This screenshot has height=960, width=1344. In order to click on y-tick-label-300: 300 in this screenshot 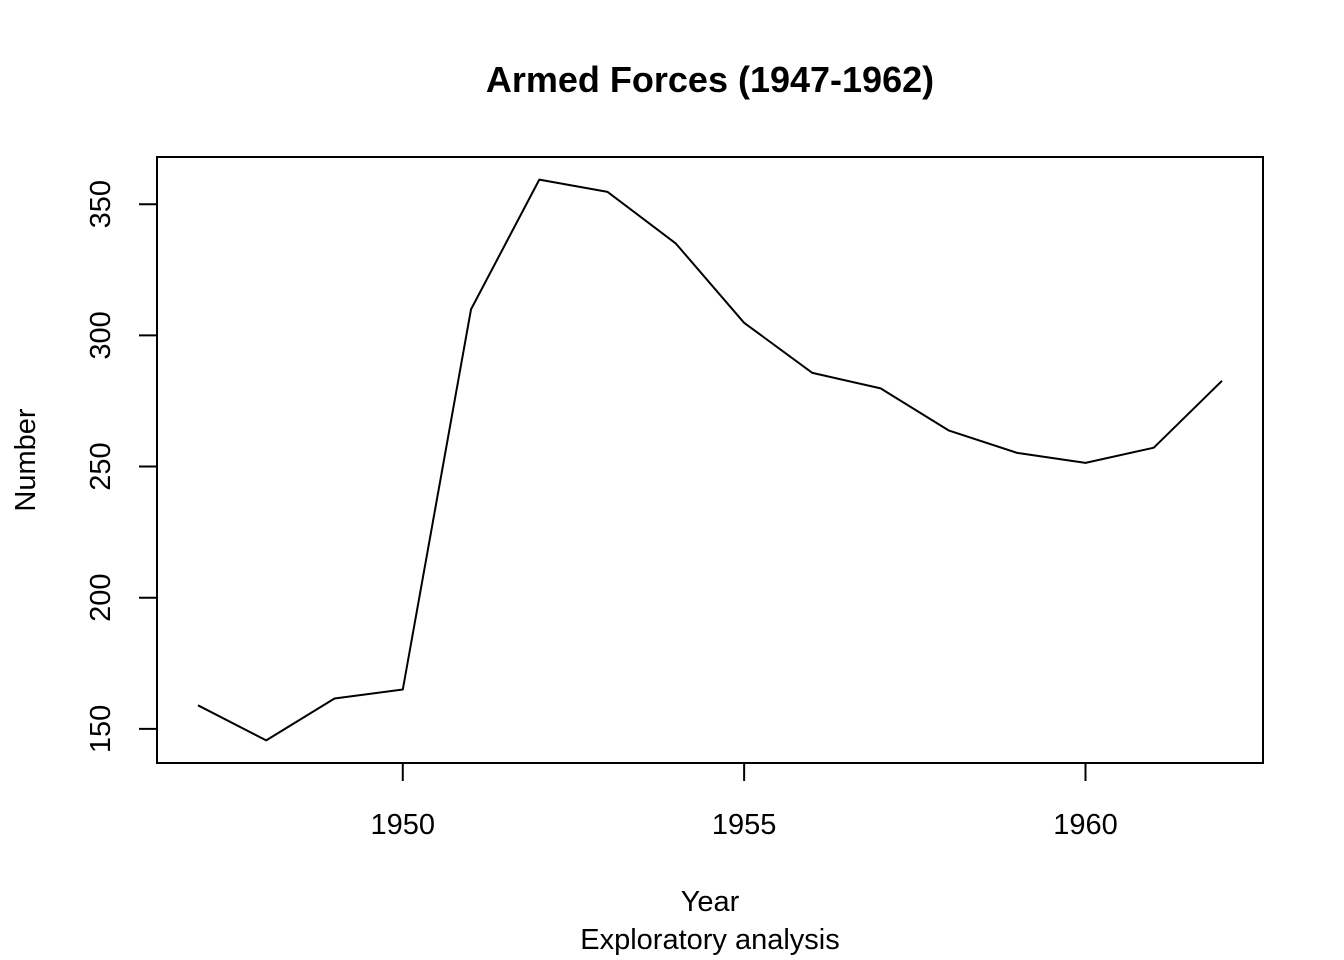, I will do `click(101, 335)`.